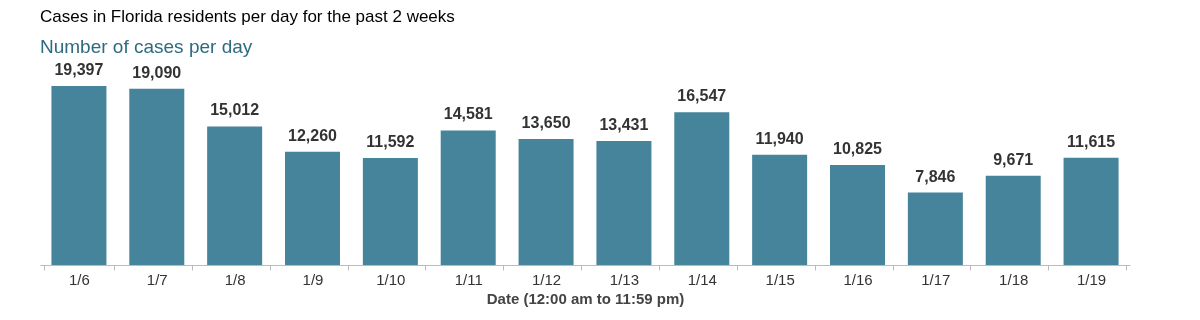 This screenshot has width=1200, height=320. I want to click on x-tick-label: 1/15, so click(780, 279).